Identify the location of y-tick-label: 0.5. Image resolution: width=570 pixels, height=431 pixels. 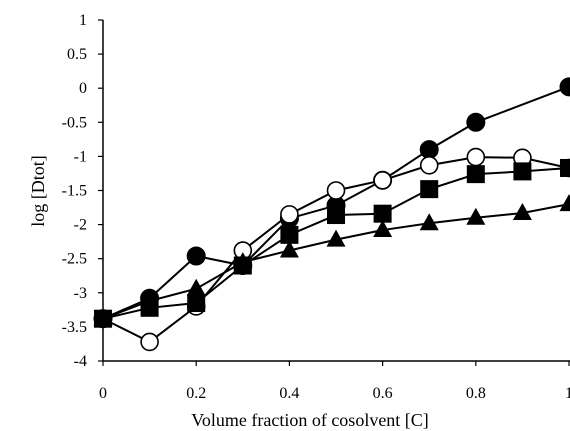
(77, 54).